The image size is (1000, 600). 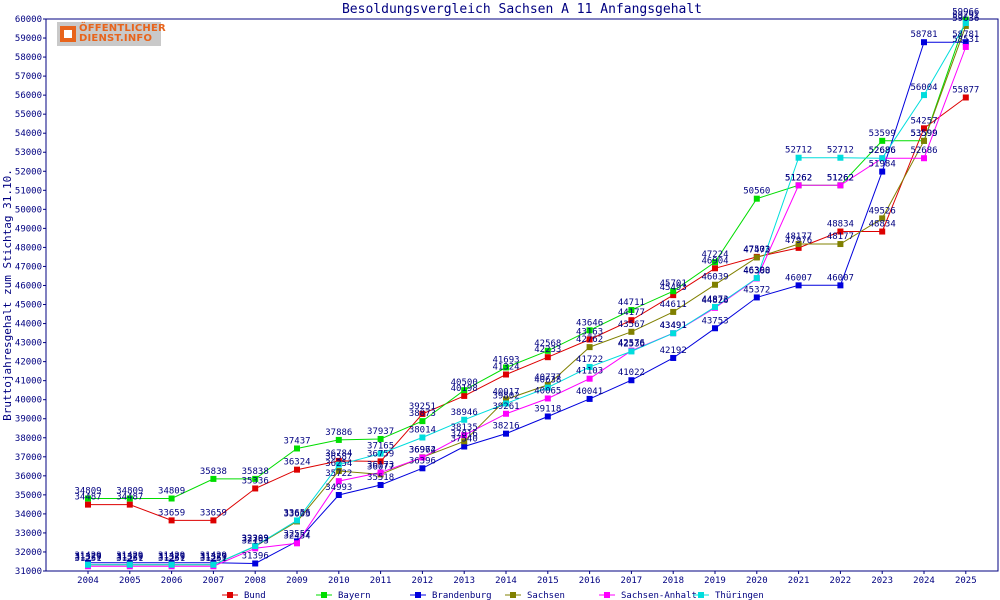 What do you see at coordinates (589, 323) in the screenshot?
I see `data-label: 43646` at bounding box center [589, 323].